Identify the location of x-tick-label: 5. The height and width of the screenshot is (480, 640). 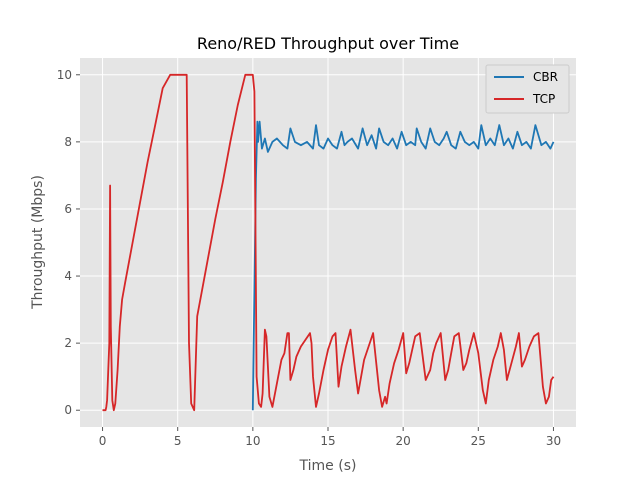
(178, 441).